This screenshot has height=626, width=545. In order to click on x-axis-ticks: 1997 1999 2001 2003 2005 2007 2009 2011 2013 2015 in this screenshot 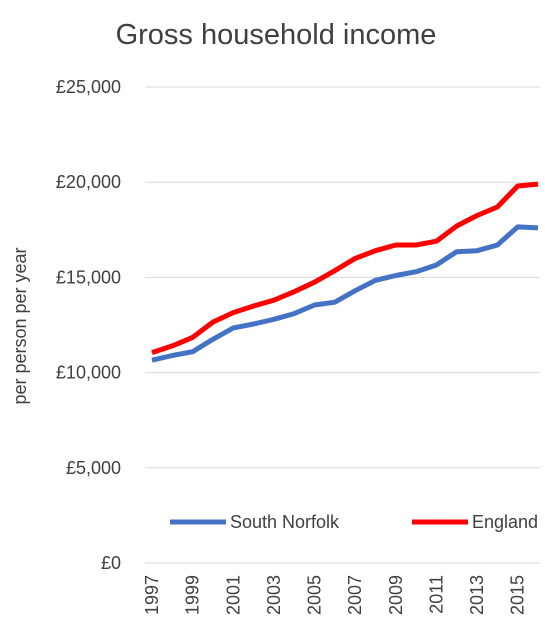, I will do `click(335, 595)`.